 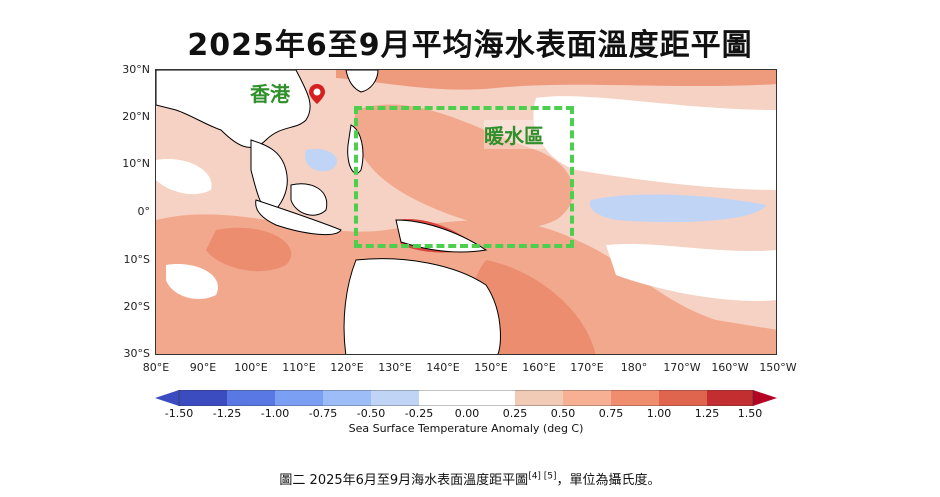 I want to click on warm-anomaly-coral-sea, so click(x=532, y=307).